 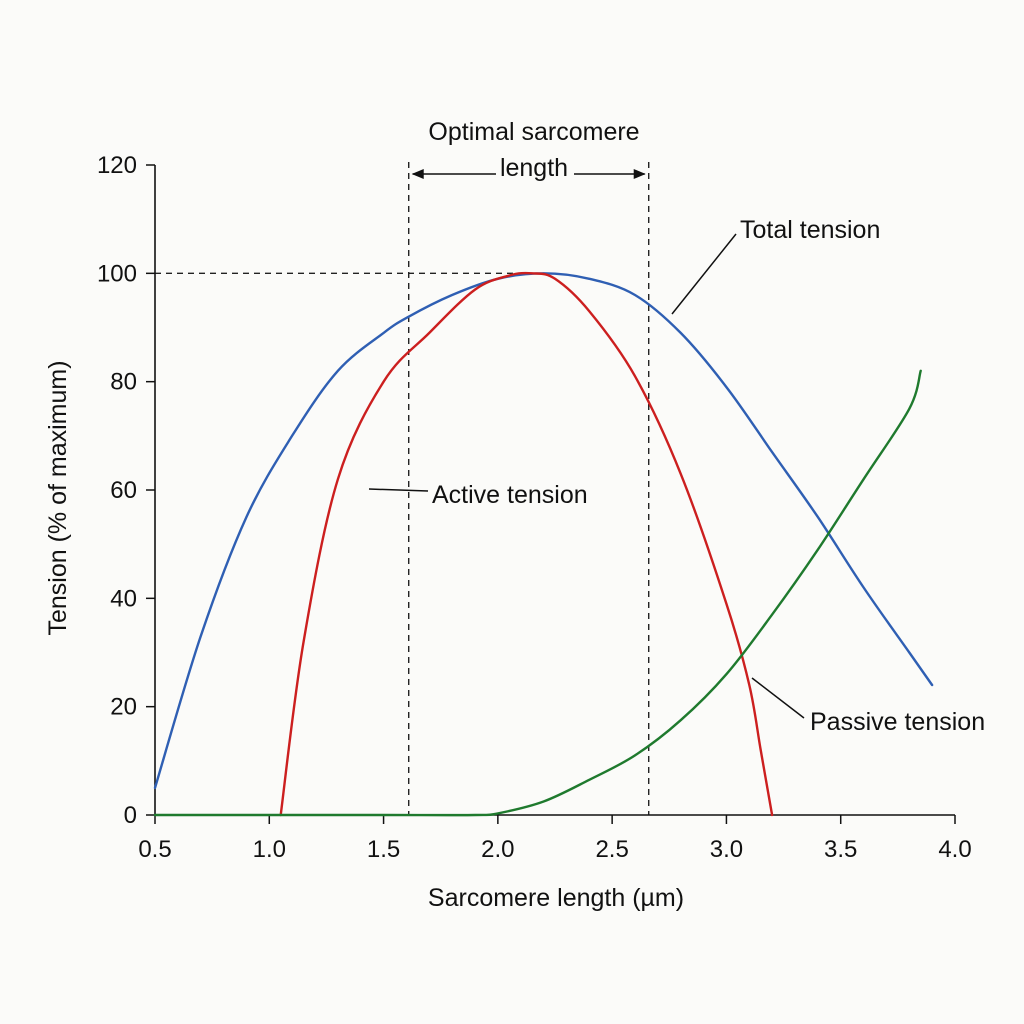 What do you see at coordinates (130, 815) in the screenshot?
I see `y-tick-label: 0` at bounding box center [130, 815].